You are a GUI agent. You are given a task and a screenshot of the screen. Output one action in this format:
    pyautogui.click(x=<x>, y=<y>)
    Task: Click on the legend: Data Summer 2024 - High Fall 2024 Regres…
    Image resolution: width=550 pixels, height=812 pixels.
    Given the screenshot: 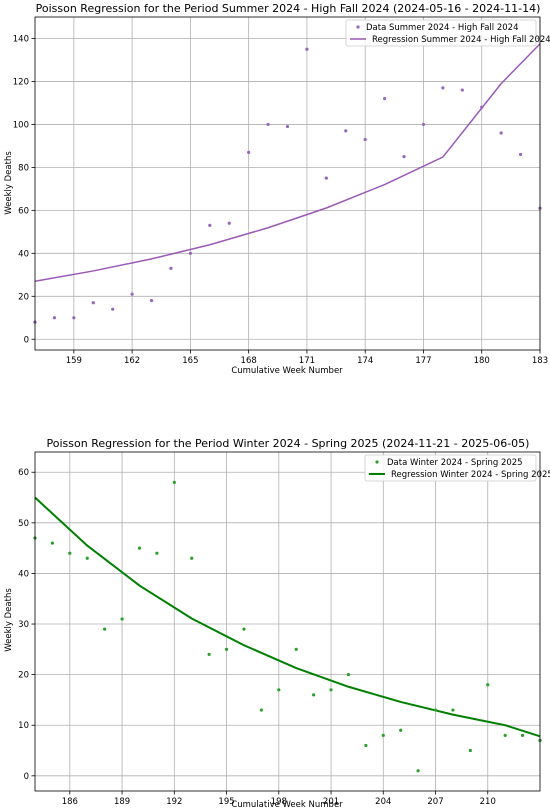 What is the action you would take?
    pyautogui.click(x=447, y=33)
    